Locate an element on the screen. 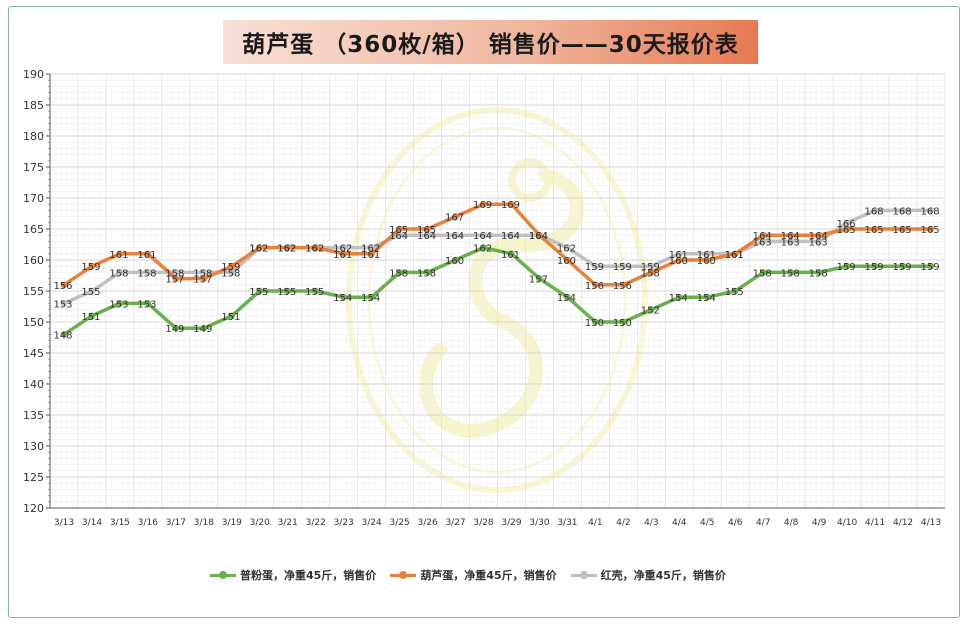 The image size is (970, 629). y-tick-label: 155 is located at coordinates (33, 291).